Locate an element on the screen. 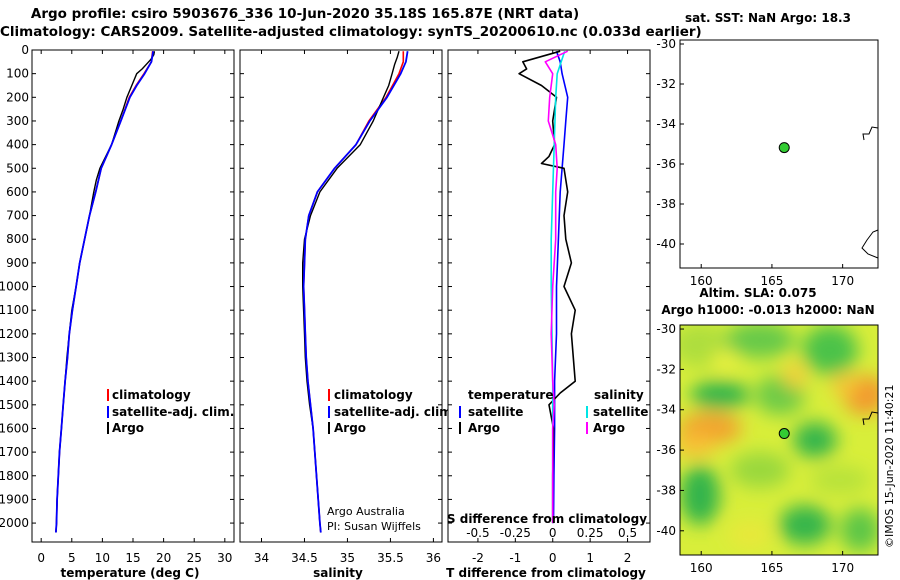  depth-tick-label: 400 is located at coordinates (17, 145).